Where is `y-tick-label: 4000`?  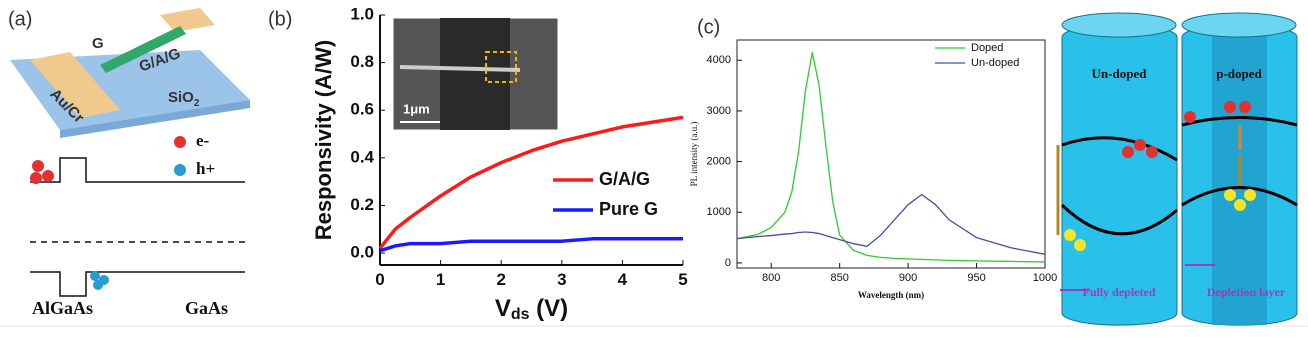 y-tick-label: 4000 is located at coordinates (719, 60).